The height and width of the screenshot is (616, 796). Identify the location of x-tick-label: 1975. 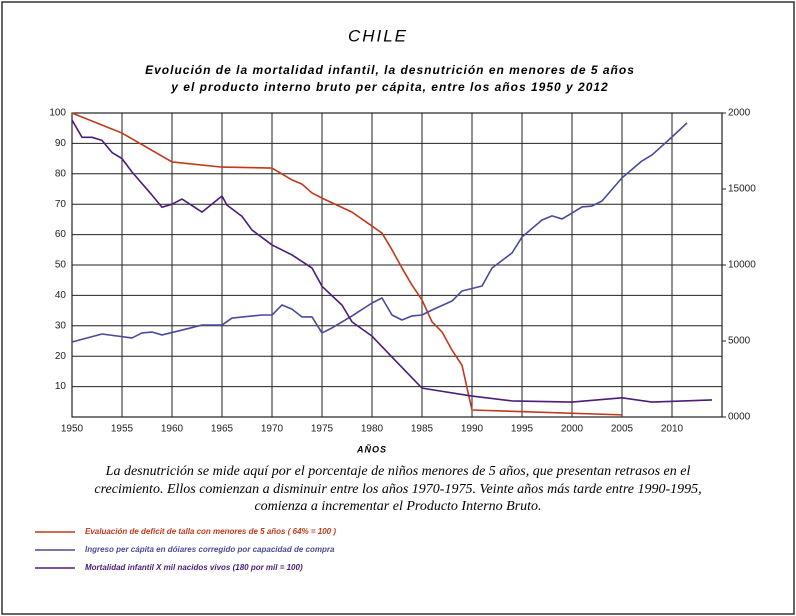
(322, 429).